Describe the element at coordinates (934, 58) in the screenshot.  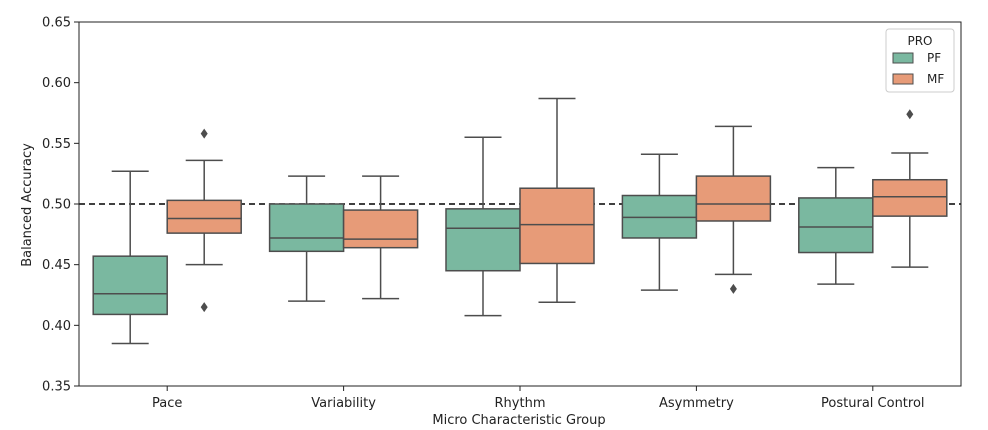
I see `legend-label-pf: PF` at that location.